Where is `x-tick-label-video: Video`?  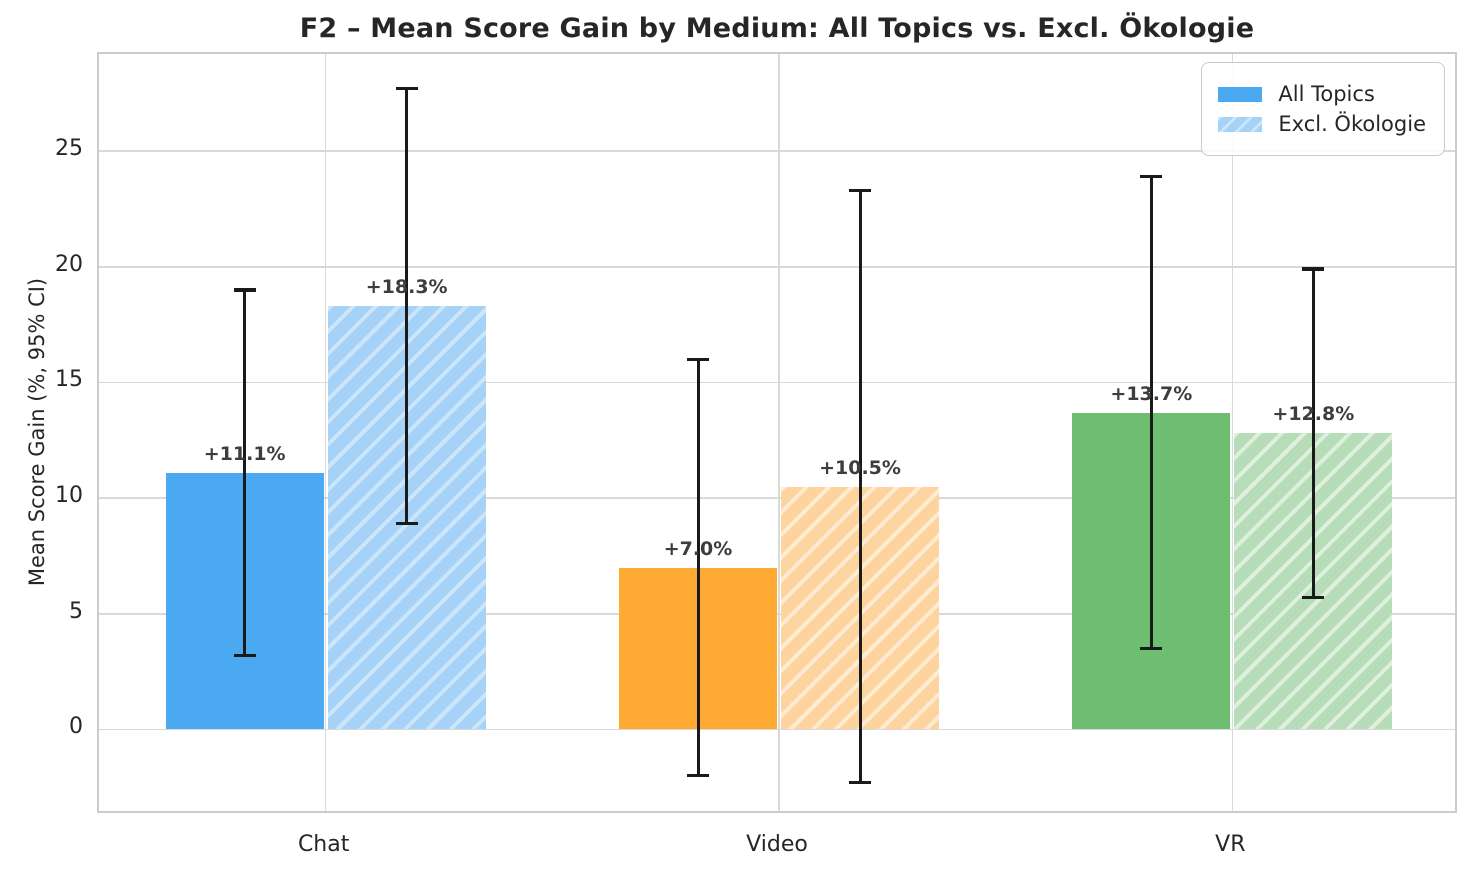 x-tick-label-video: Video is located at coordinates (777, 844).